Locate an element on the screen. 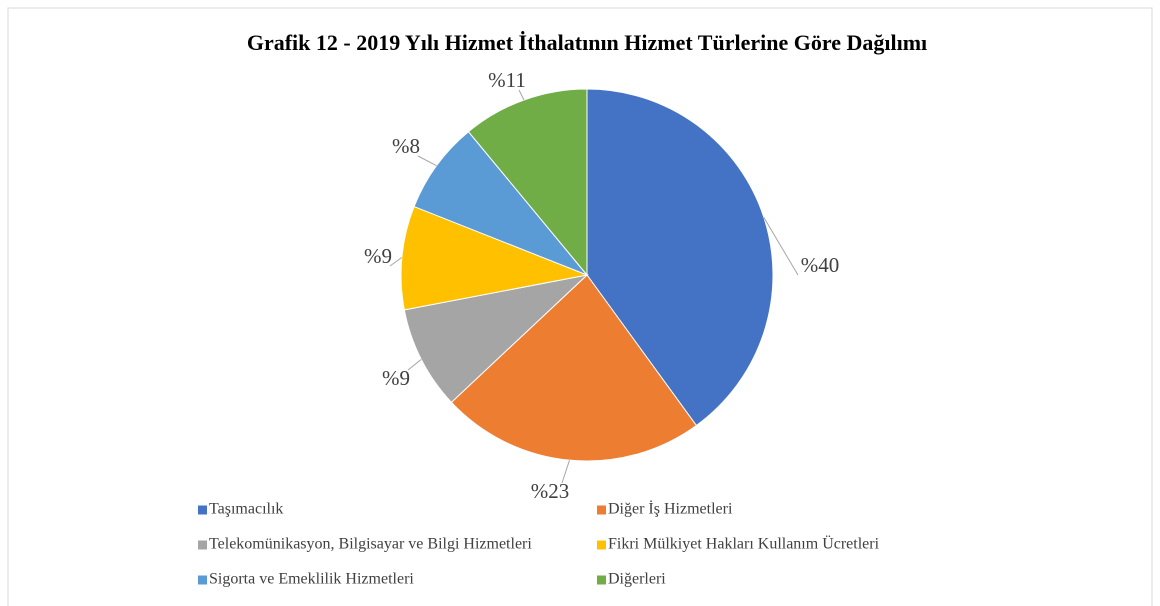 This screenshot has width=1160, height=606. value-label: %40 is located at coordinates (820, 265).